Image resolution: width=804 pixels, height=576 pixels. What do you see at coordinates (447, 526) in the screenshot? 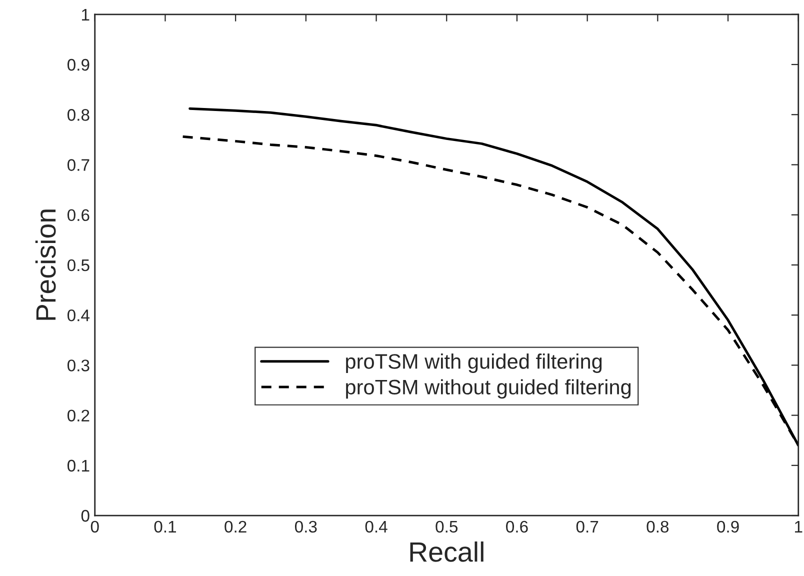
I see `x-tick-label: 0.5` at bounding box center [447, 526].